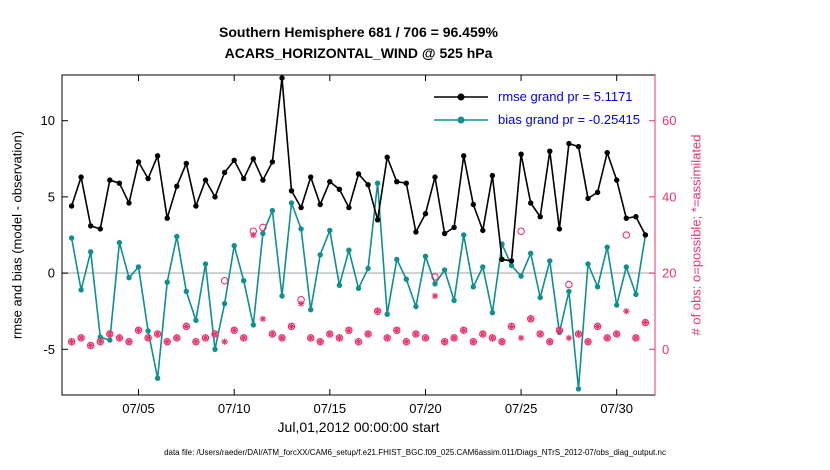 The width and height of the screenshot is (830, 470). What do you see at coordinates (669, 196) in the screenshot?
I see `y-right-tick-label: 40` at bounding box center [669, 196].